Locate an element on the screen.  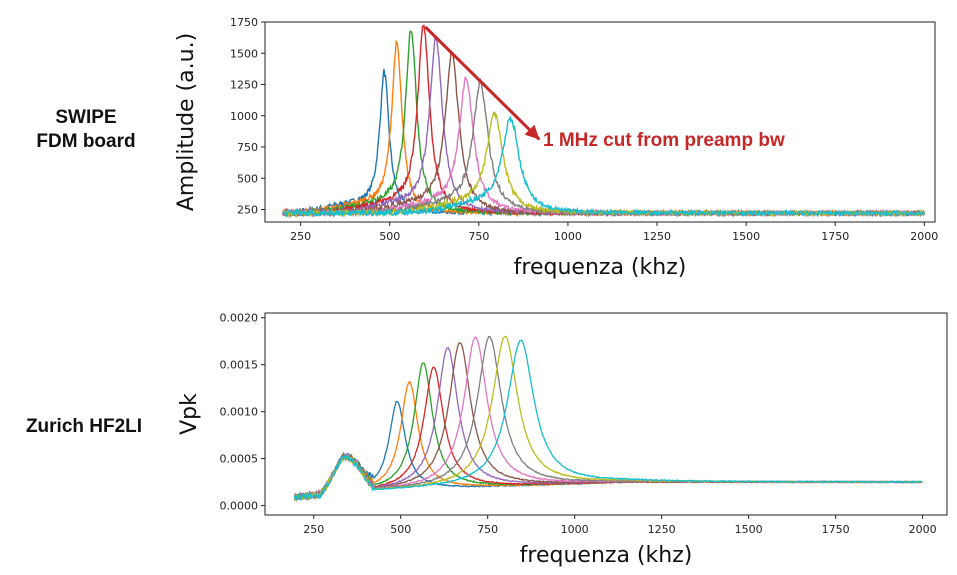
annotation-text: 1 MHz cut from preamp bw is located at coordinates (664, 140).